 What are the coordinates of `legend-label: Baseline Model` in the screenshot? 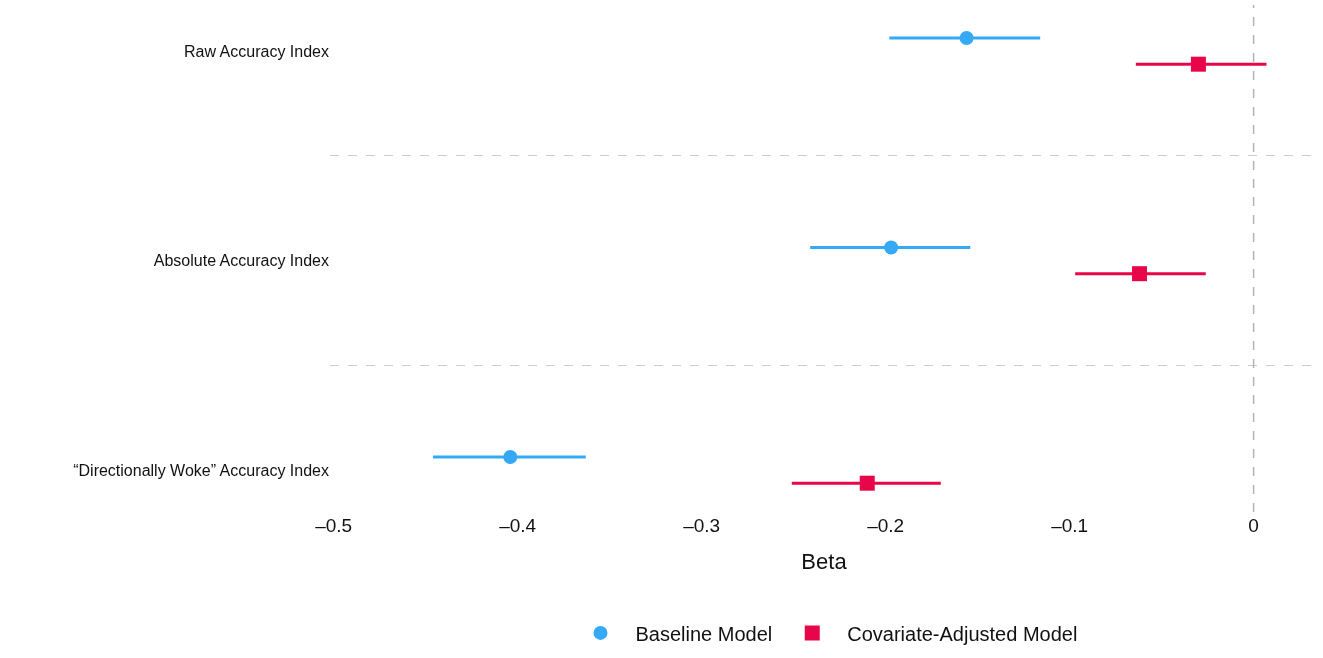 It's located at (704, 633).